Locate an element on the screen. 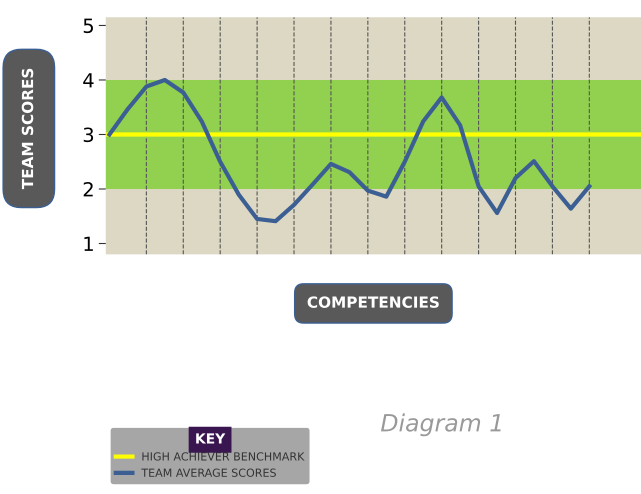 This screenshot has width=641, height=494. y-tick-label: 3 is located at coordinates (89, 134).